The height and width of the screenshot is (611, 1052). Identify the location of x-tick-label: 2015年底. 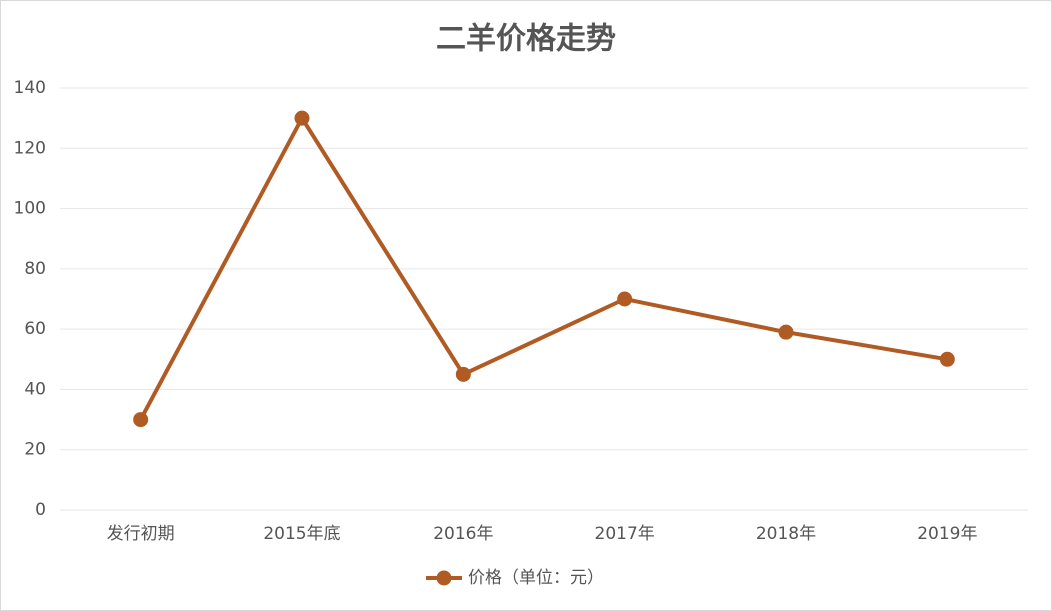
(301, 534).